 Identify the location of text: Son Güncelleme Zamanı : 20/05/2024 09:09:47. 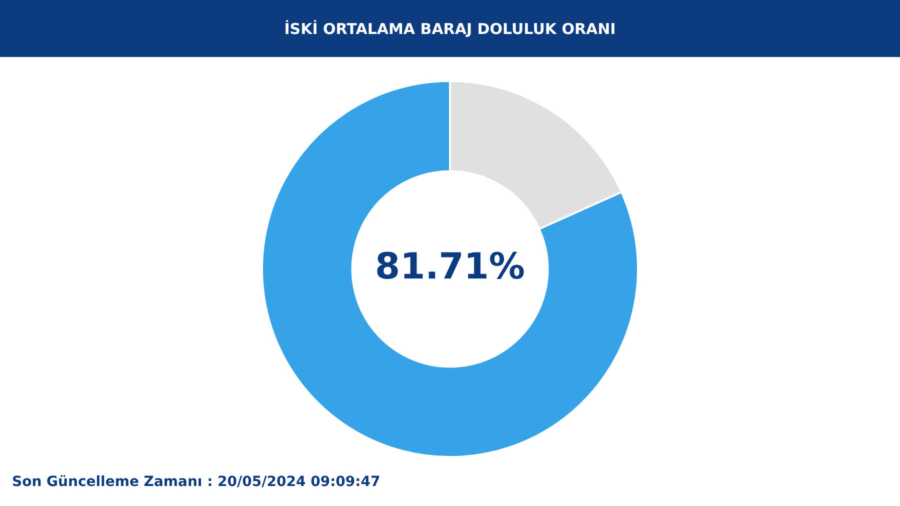
(196, 482).